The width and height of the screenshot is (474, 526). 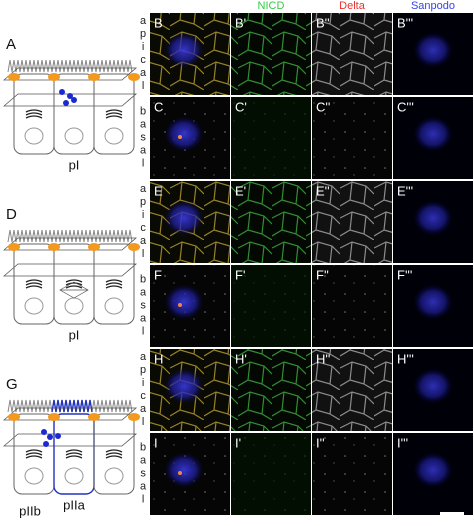 I want to click on panel-label: C', so click(x=241, y=106).